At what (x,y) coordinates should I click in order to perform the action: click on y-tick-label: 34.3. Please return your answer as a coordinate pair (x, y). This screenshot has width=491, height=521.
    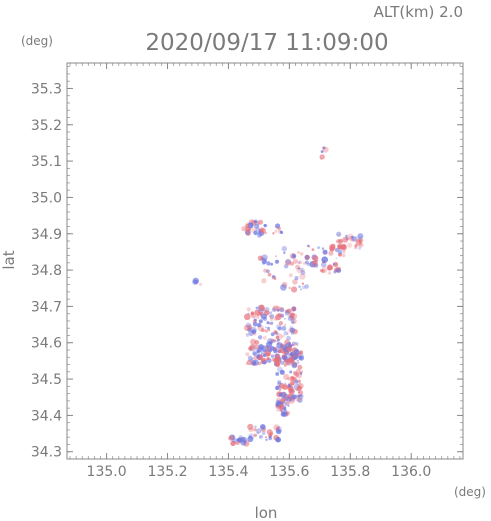
    Looking at the image, I should click on (46, 453).